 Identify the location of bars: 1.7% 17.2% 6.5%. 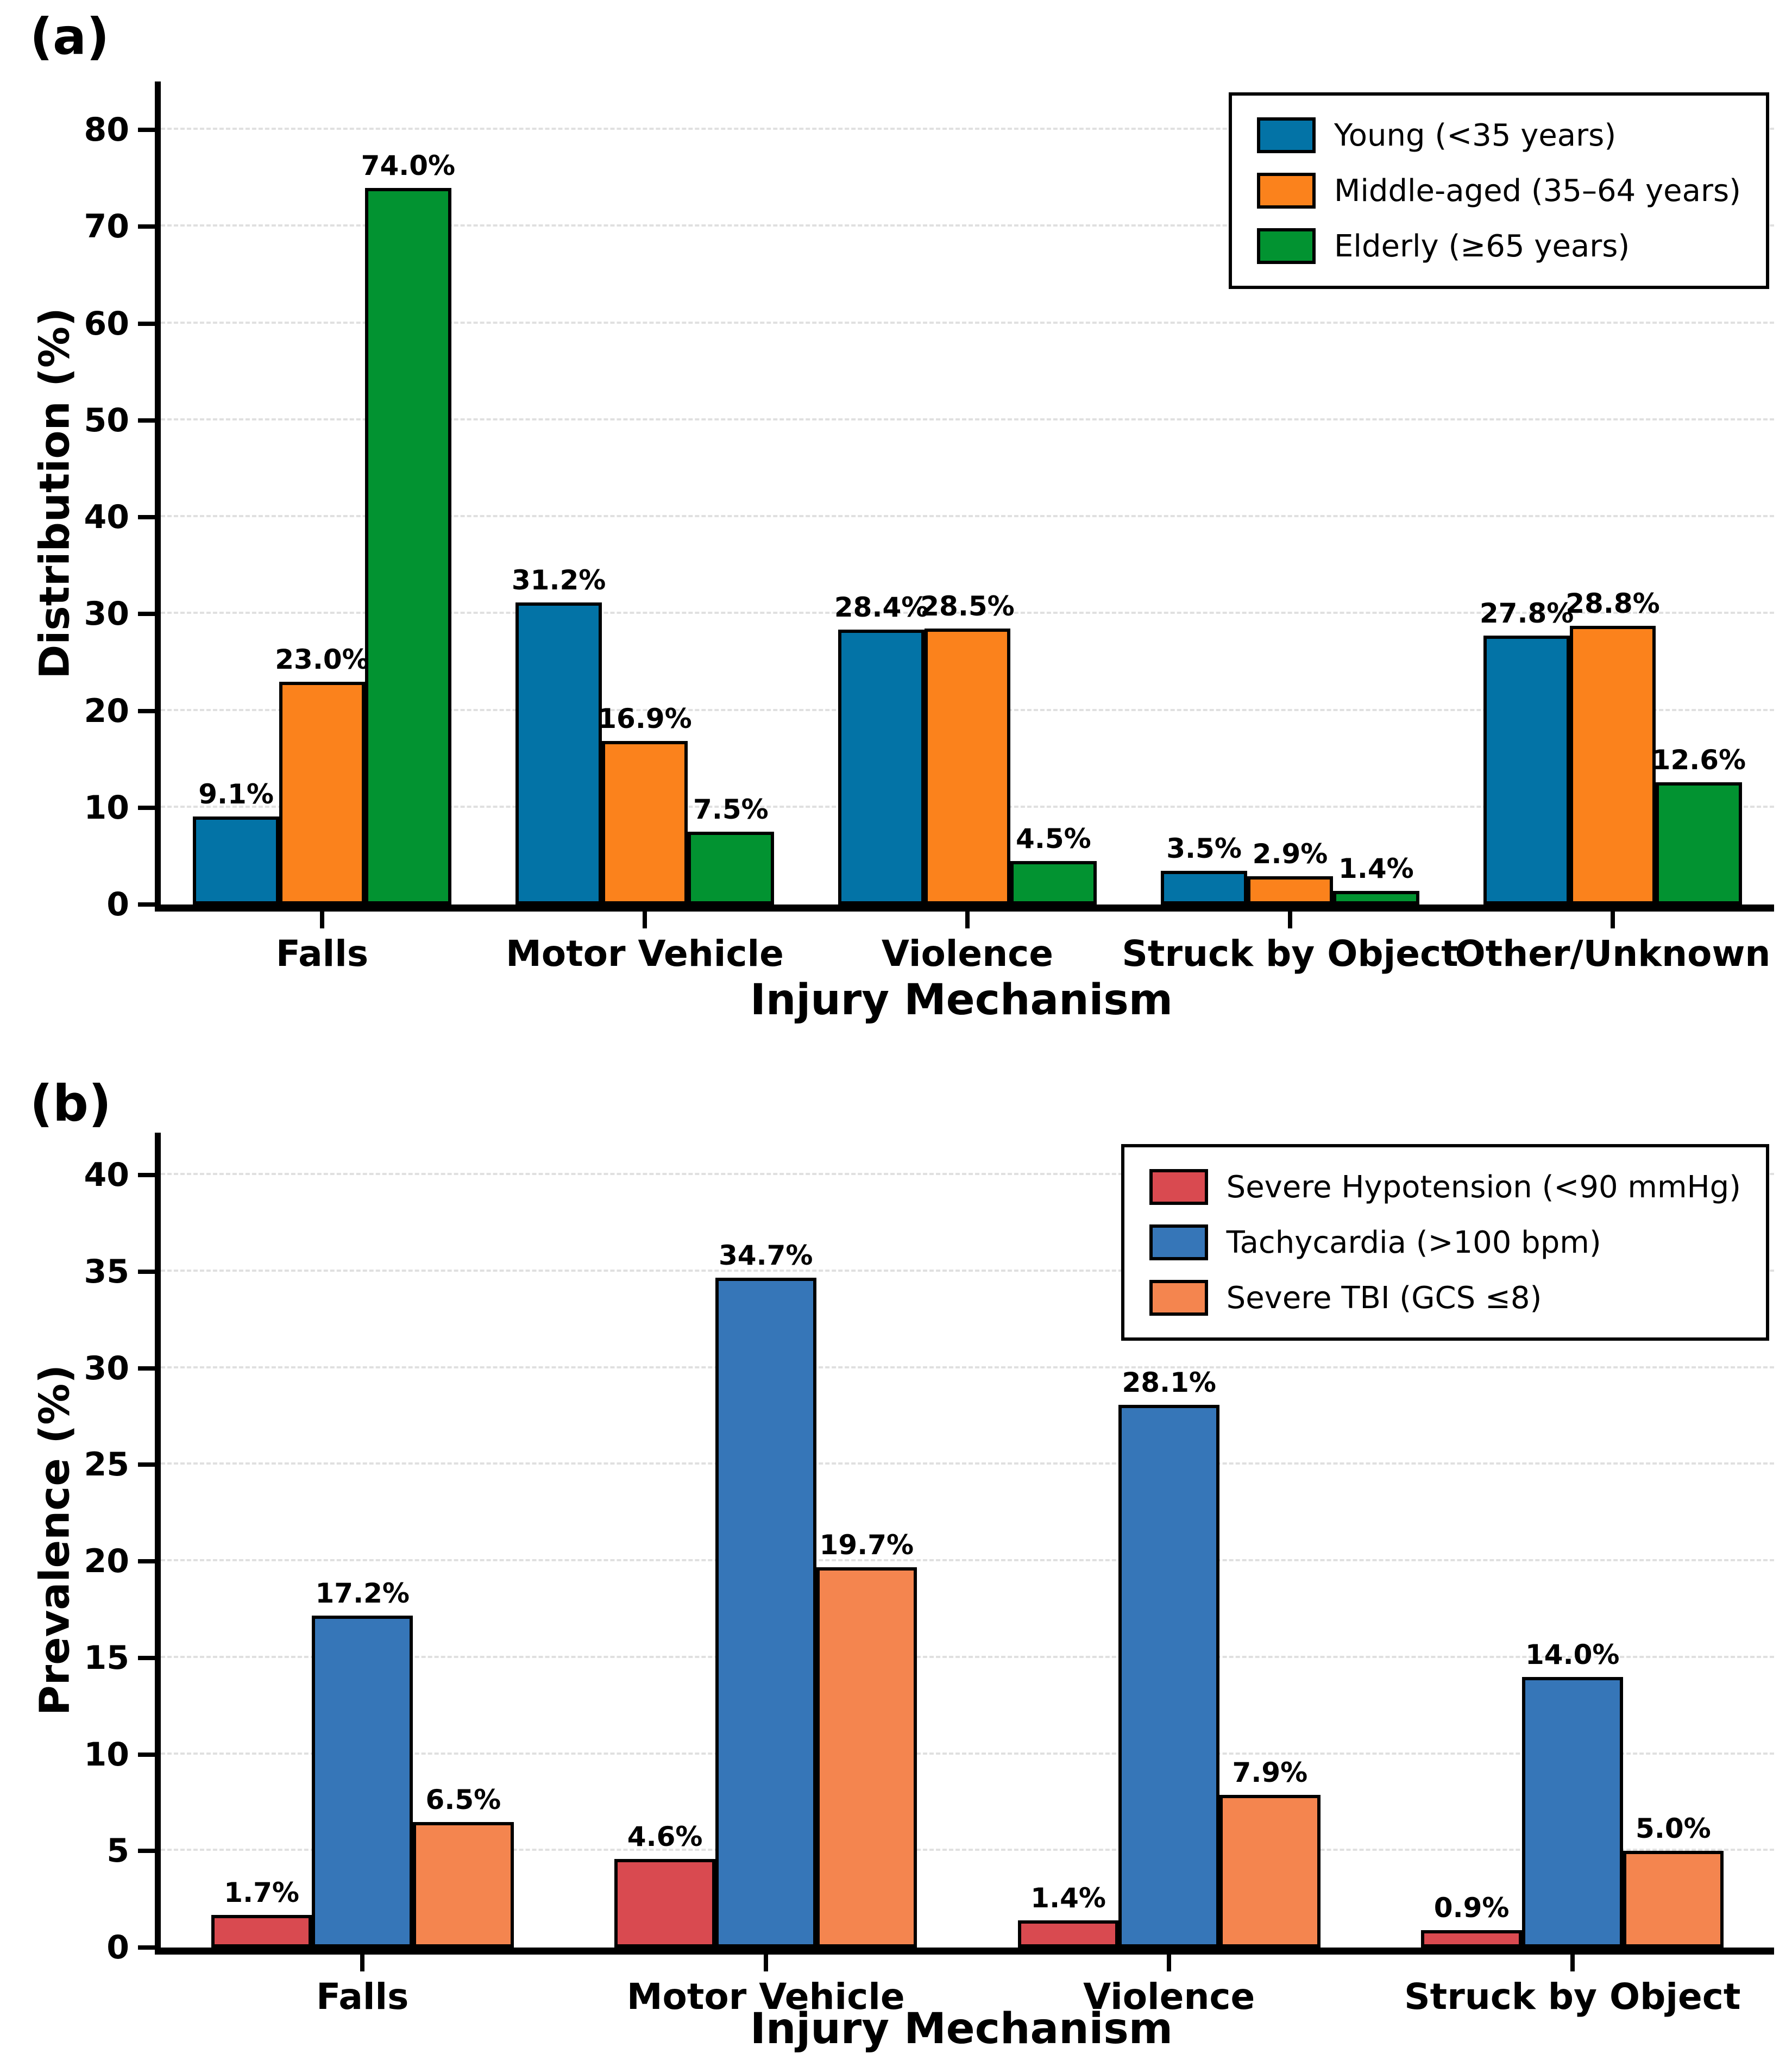
(362, 1540).